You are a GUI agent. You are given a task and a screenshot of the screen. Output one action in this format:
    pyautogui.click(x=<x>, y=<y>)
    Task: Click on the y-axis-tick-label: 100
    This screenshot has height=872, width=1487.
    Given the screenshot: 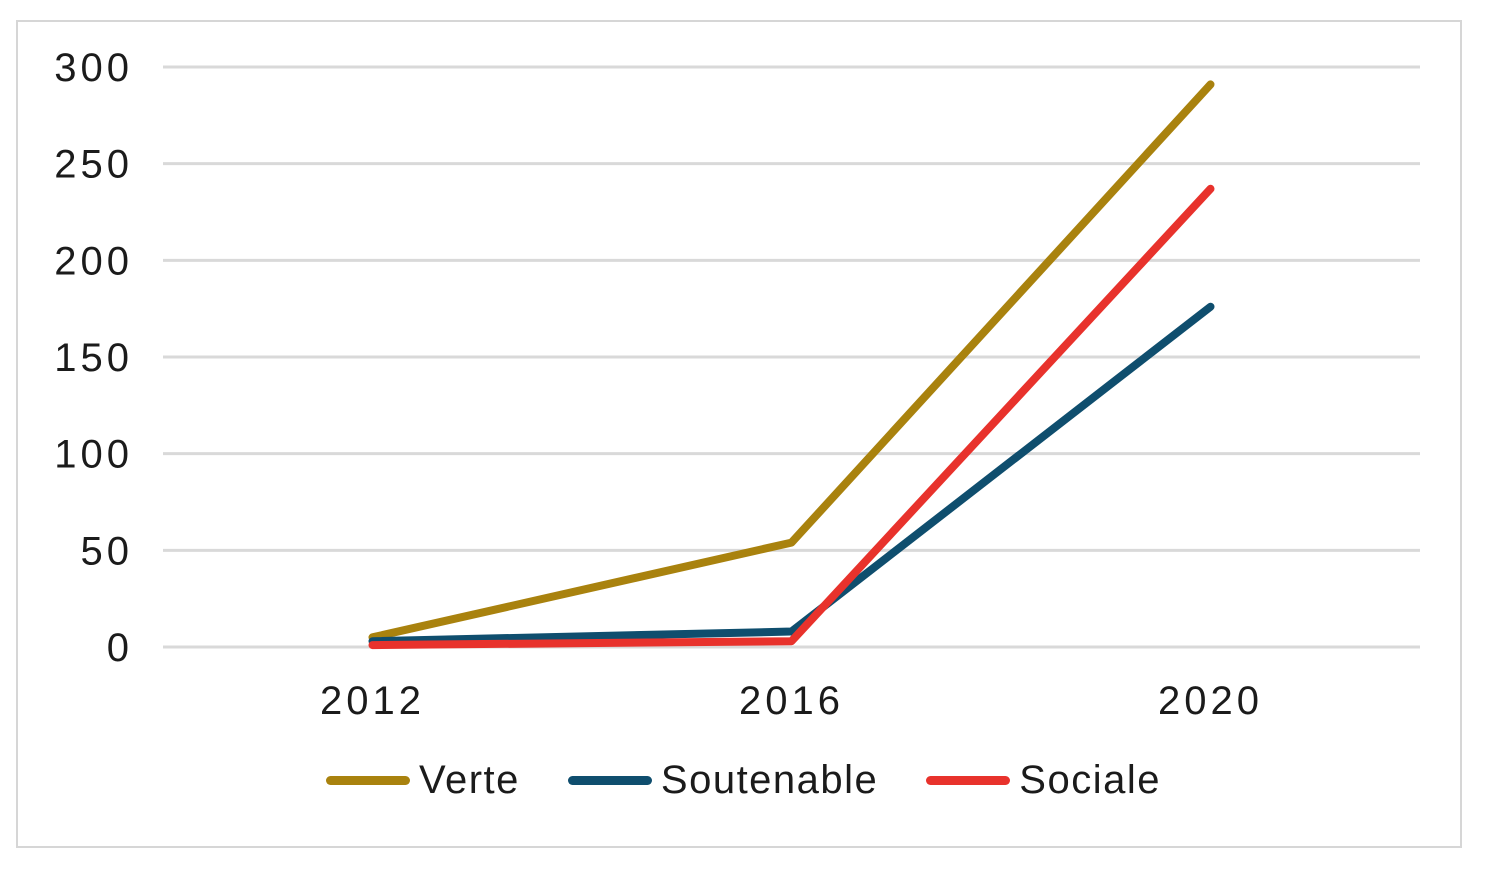 What is the action you would take?
    pyautogui.click(x=93, y=455)
    